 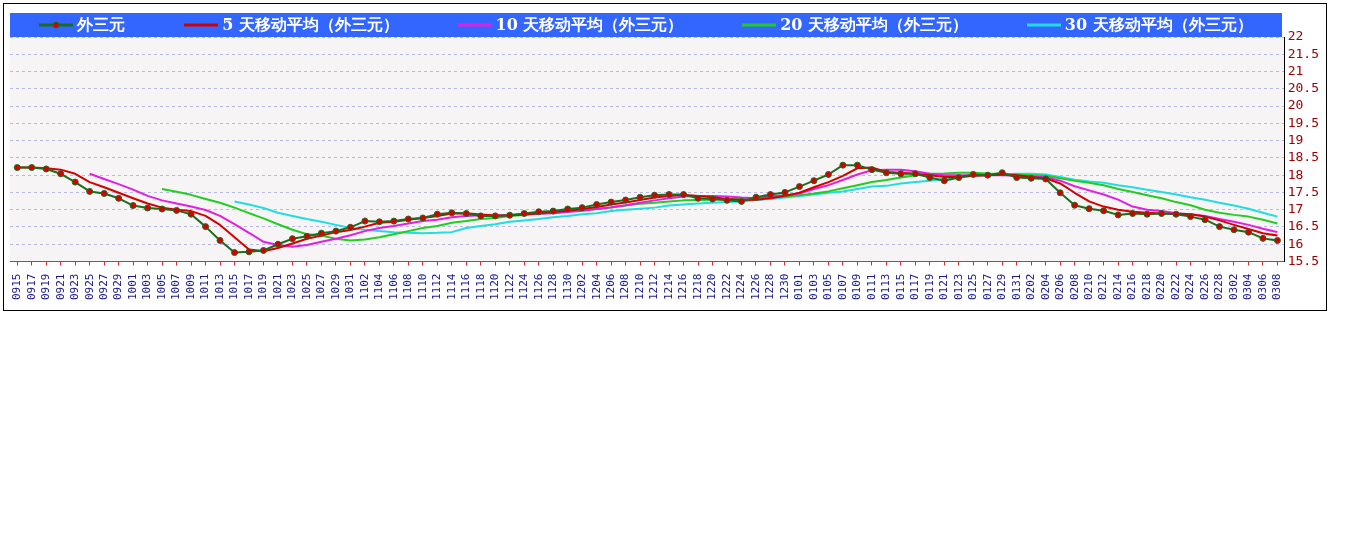 What do you see at coordinates (799, 287) in the screenshot?
I see `x-tick-label: 0101` at bounding box center [799, 287].